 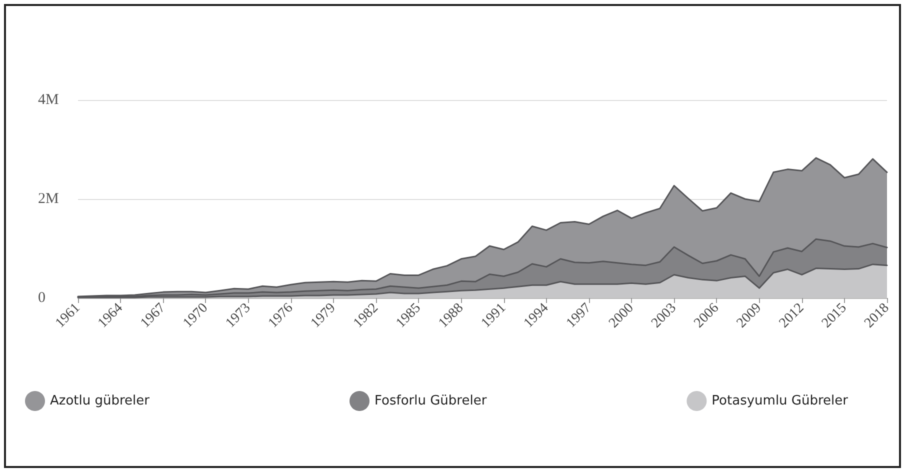 What do you see at coordinates (431, 401) in the screenshot?
I see `legend-label: Fosforlu Gübreler` at bounding box center [431, 401].